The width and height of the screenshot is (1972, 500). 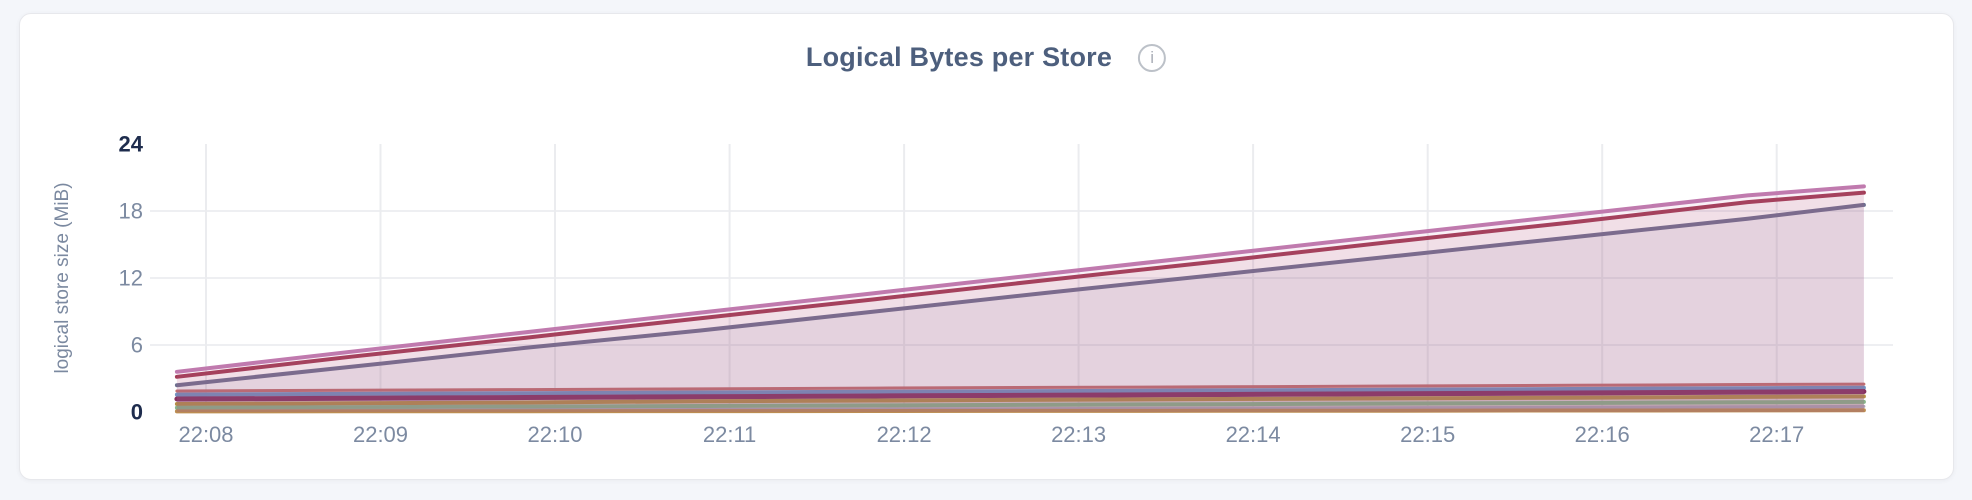 I want to click on x-tick-label: 22:17, so click(x=1776, y=434).